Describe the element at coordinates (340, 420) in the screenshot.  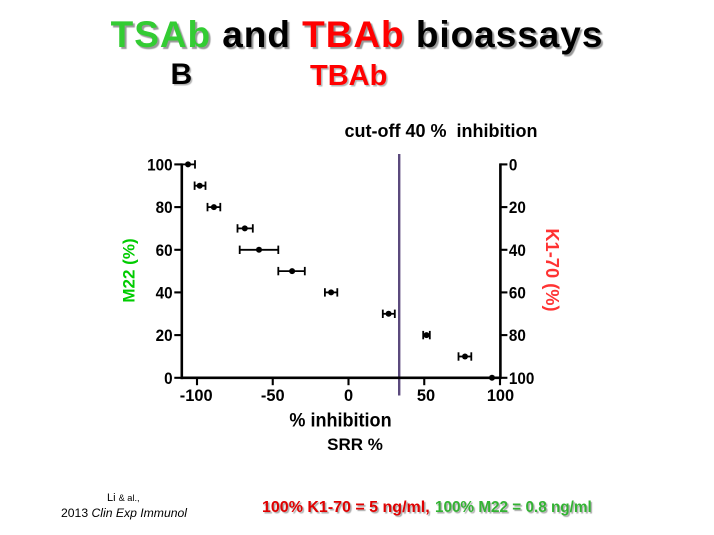
I see `svg-text: % inhibition` at that location.